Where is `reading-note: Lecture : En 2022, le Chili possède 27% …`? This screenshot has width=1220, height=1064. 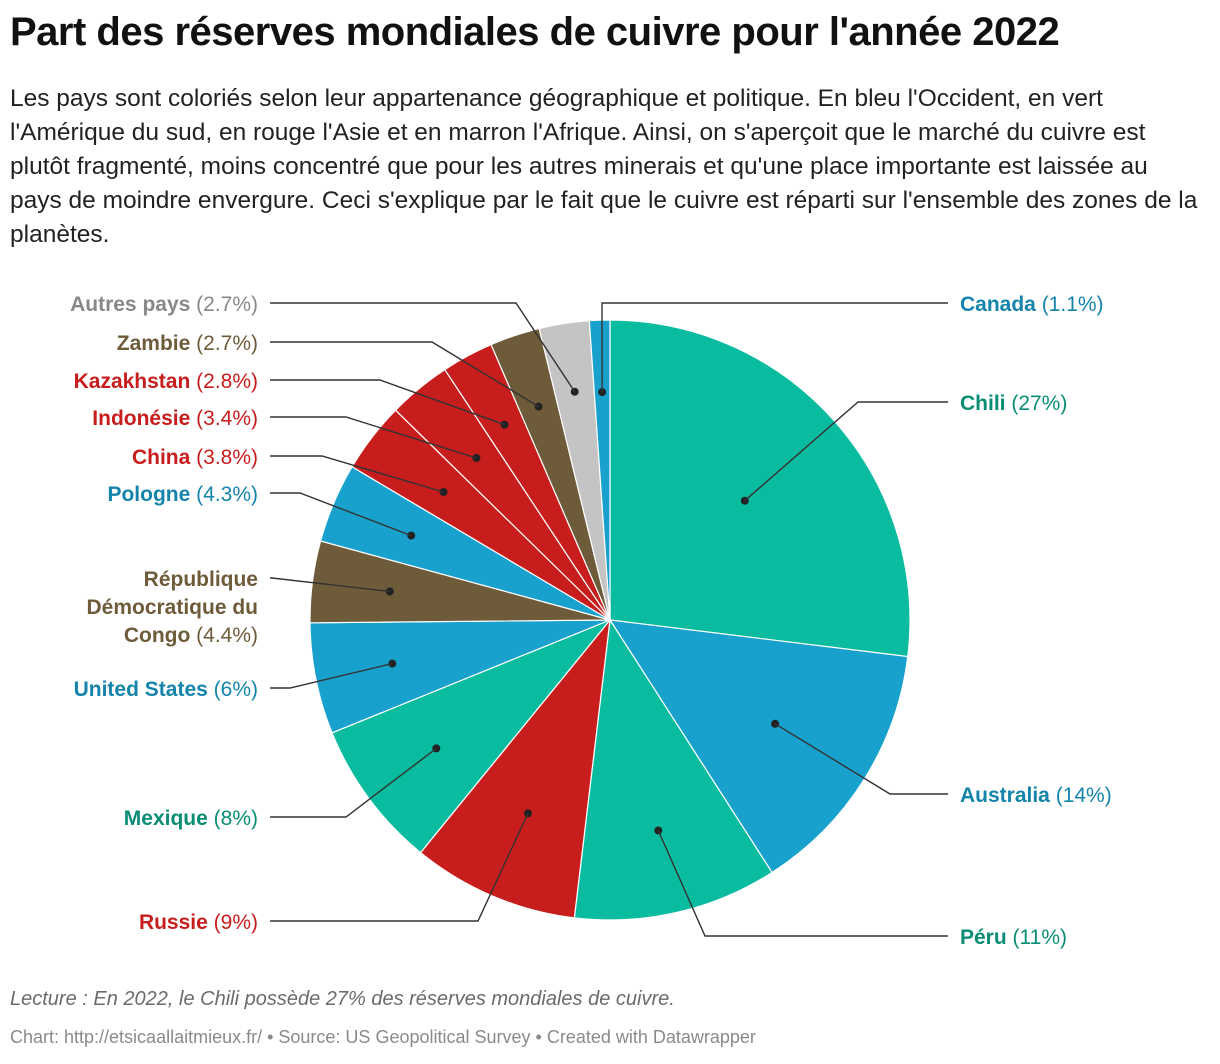
reading-note: Lecture : En 2022, le Chili possède 27% … is located at coordinates (342, 999).